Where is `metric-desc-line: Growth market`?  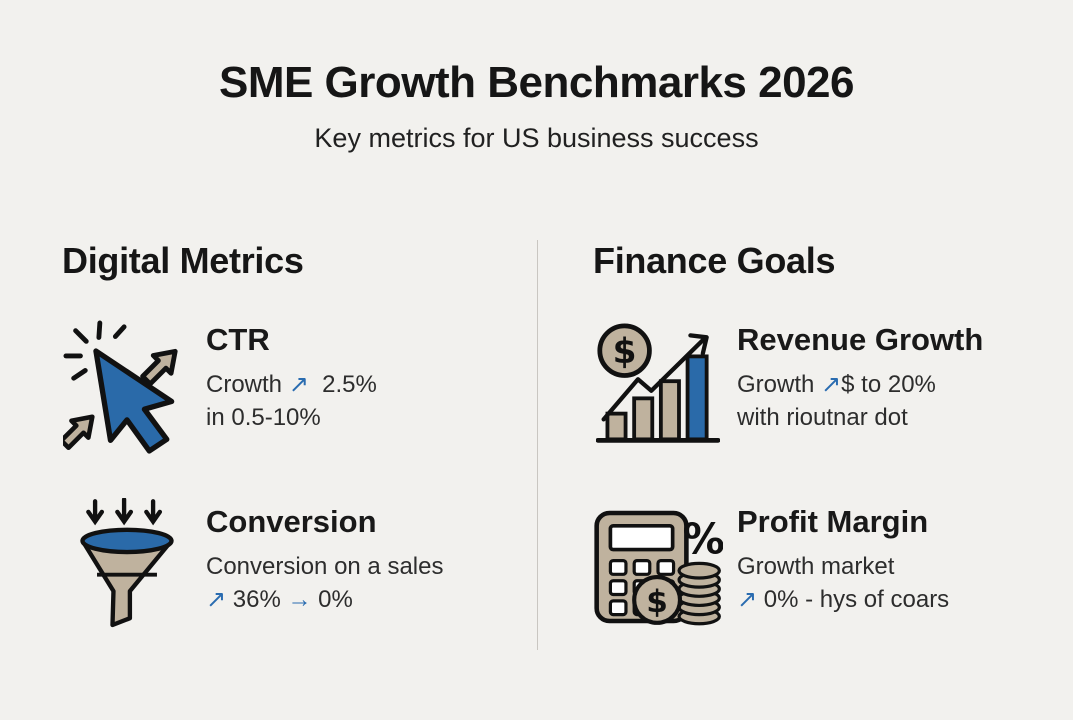
metric-desc-line: Growth market is located at coordinates (816, 566).